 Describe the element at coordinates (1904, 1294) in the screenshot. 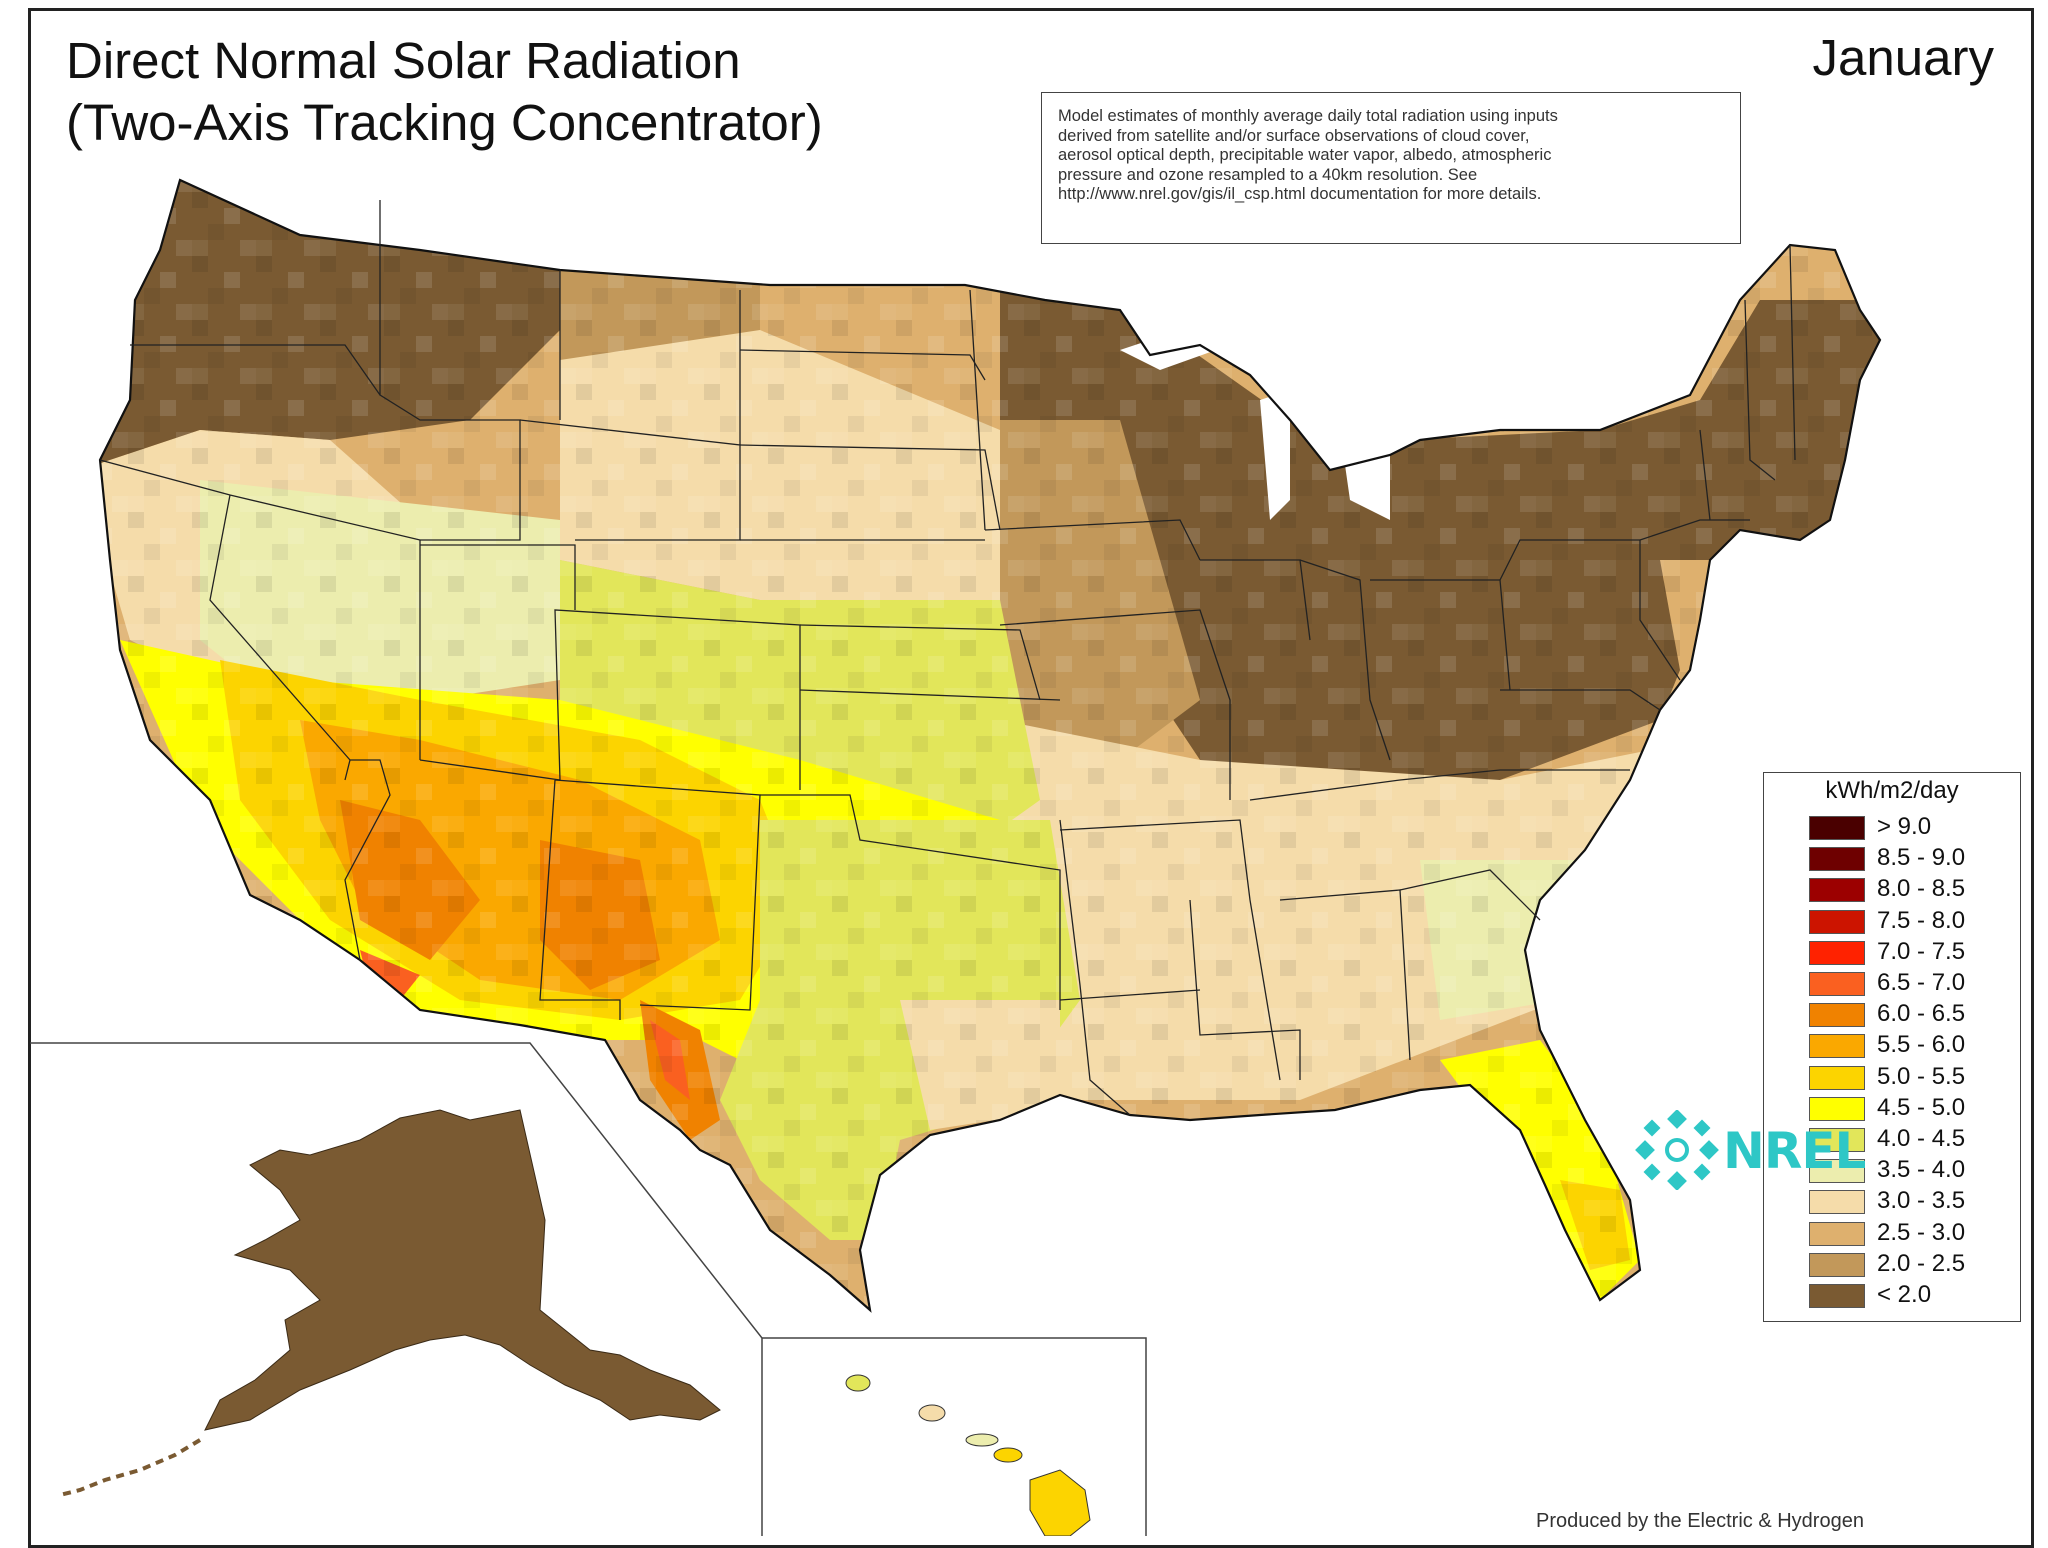

I see `legend-label: < 2.0` at that location.